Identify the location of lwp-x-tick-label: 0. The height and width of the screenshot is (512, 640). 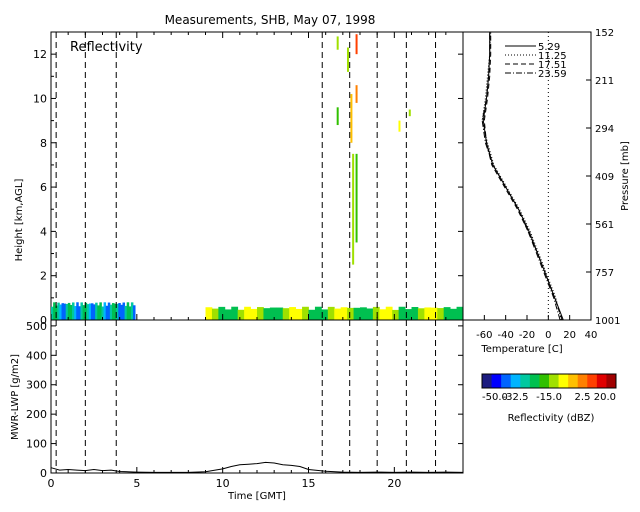
(51, 483).